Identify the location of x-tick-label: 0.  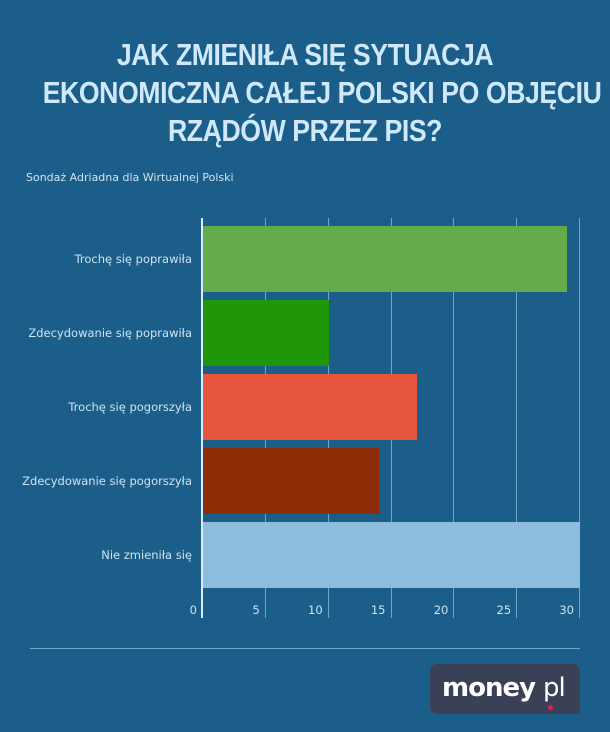
(193, 610).